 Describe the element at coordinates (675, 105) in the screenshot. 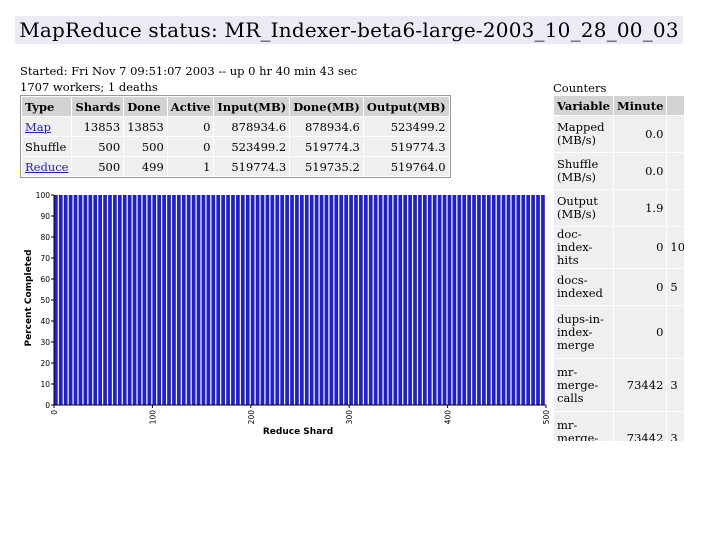

I see `col-extra` at that location.